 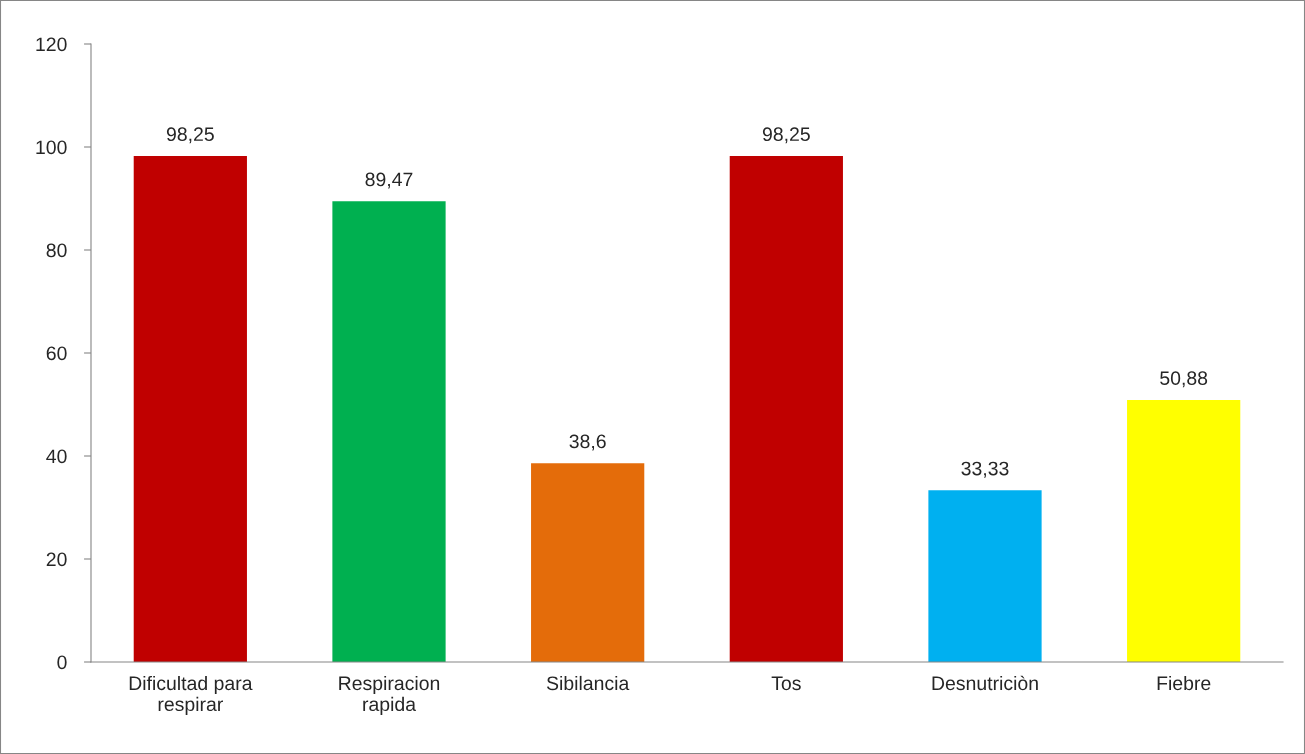 I want to click on x-tick-label: Fiebre, so click(x=1184, y=683).